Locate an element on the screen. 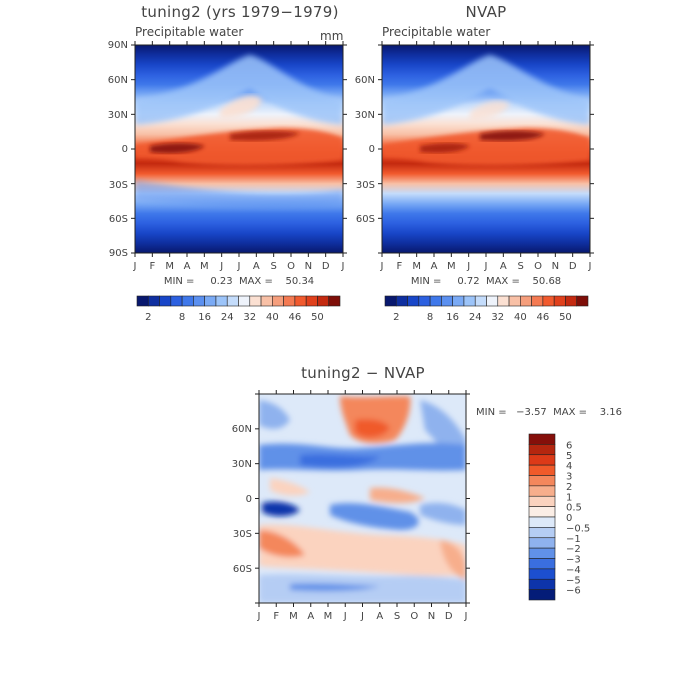 This screenshot has width=700, height=700. colorbar-label: −0.5 is located at coordinates (578, 528).